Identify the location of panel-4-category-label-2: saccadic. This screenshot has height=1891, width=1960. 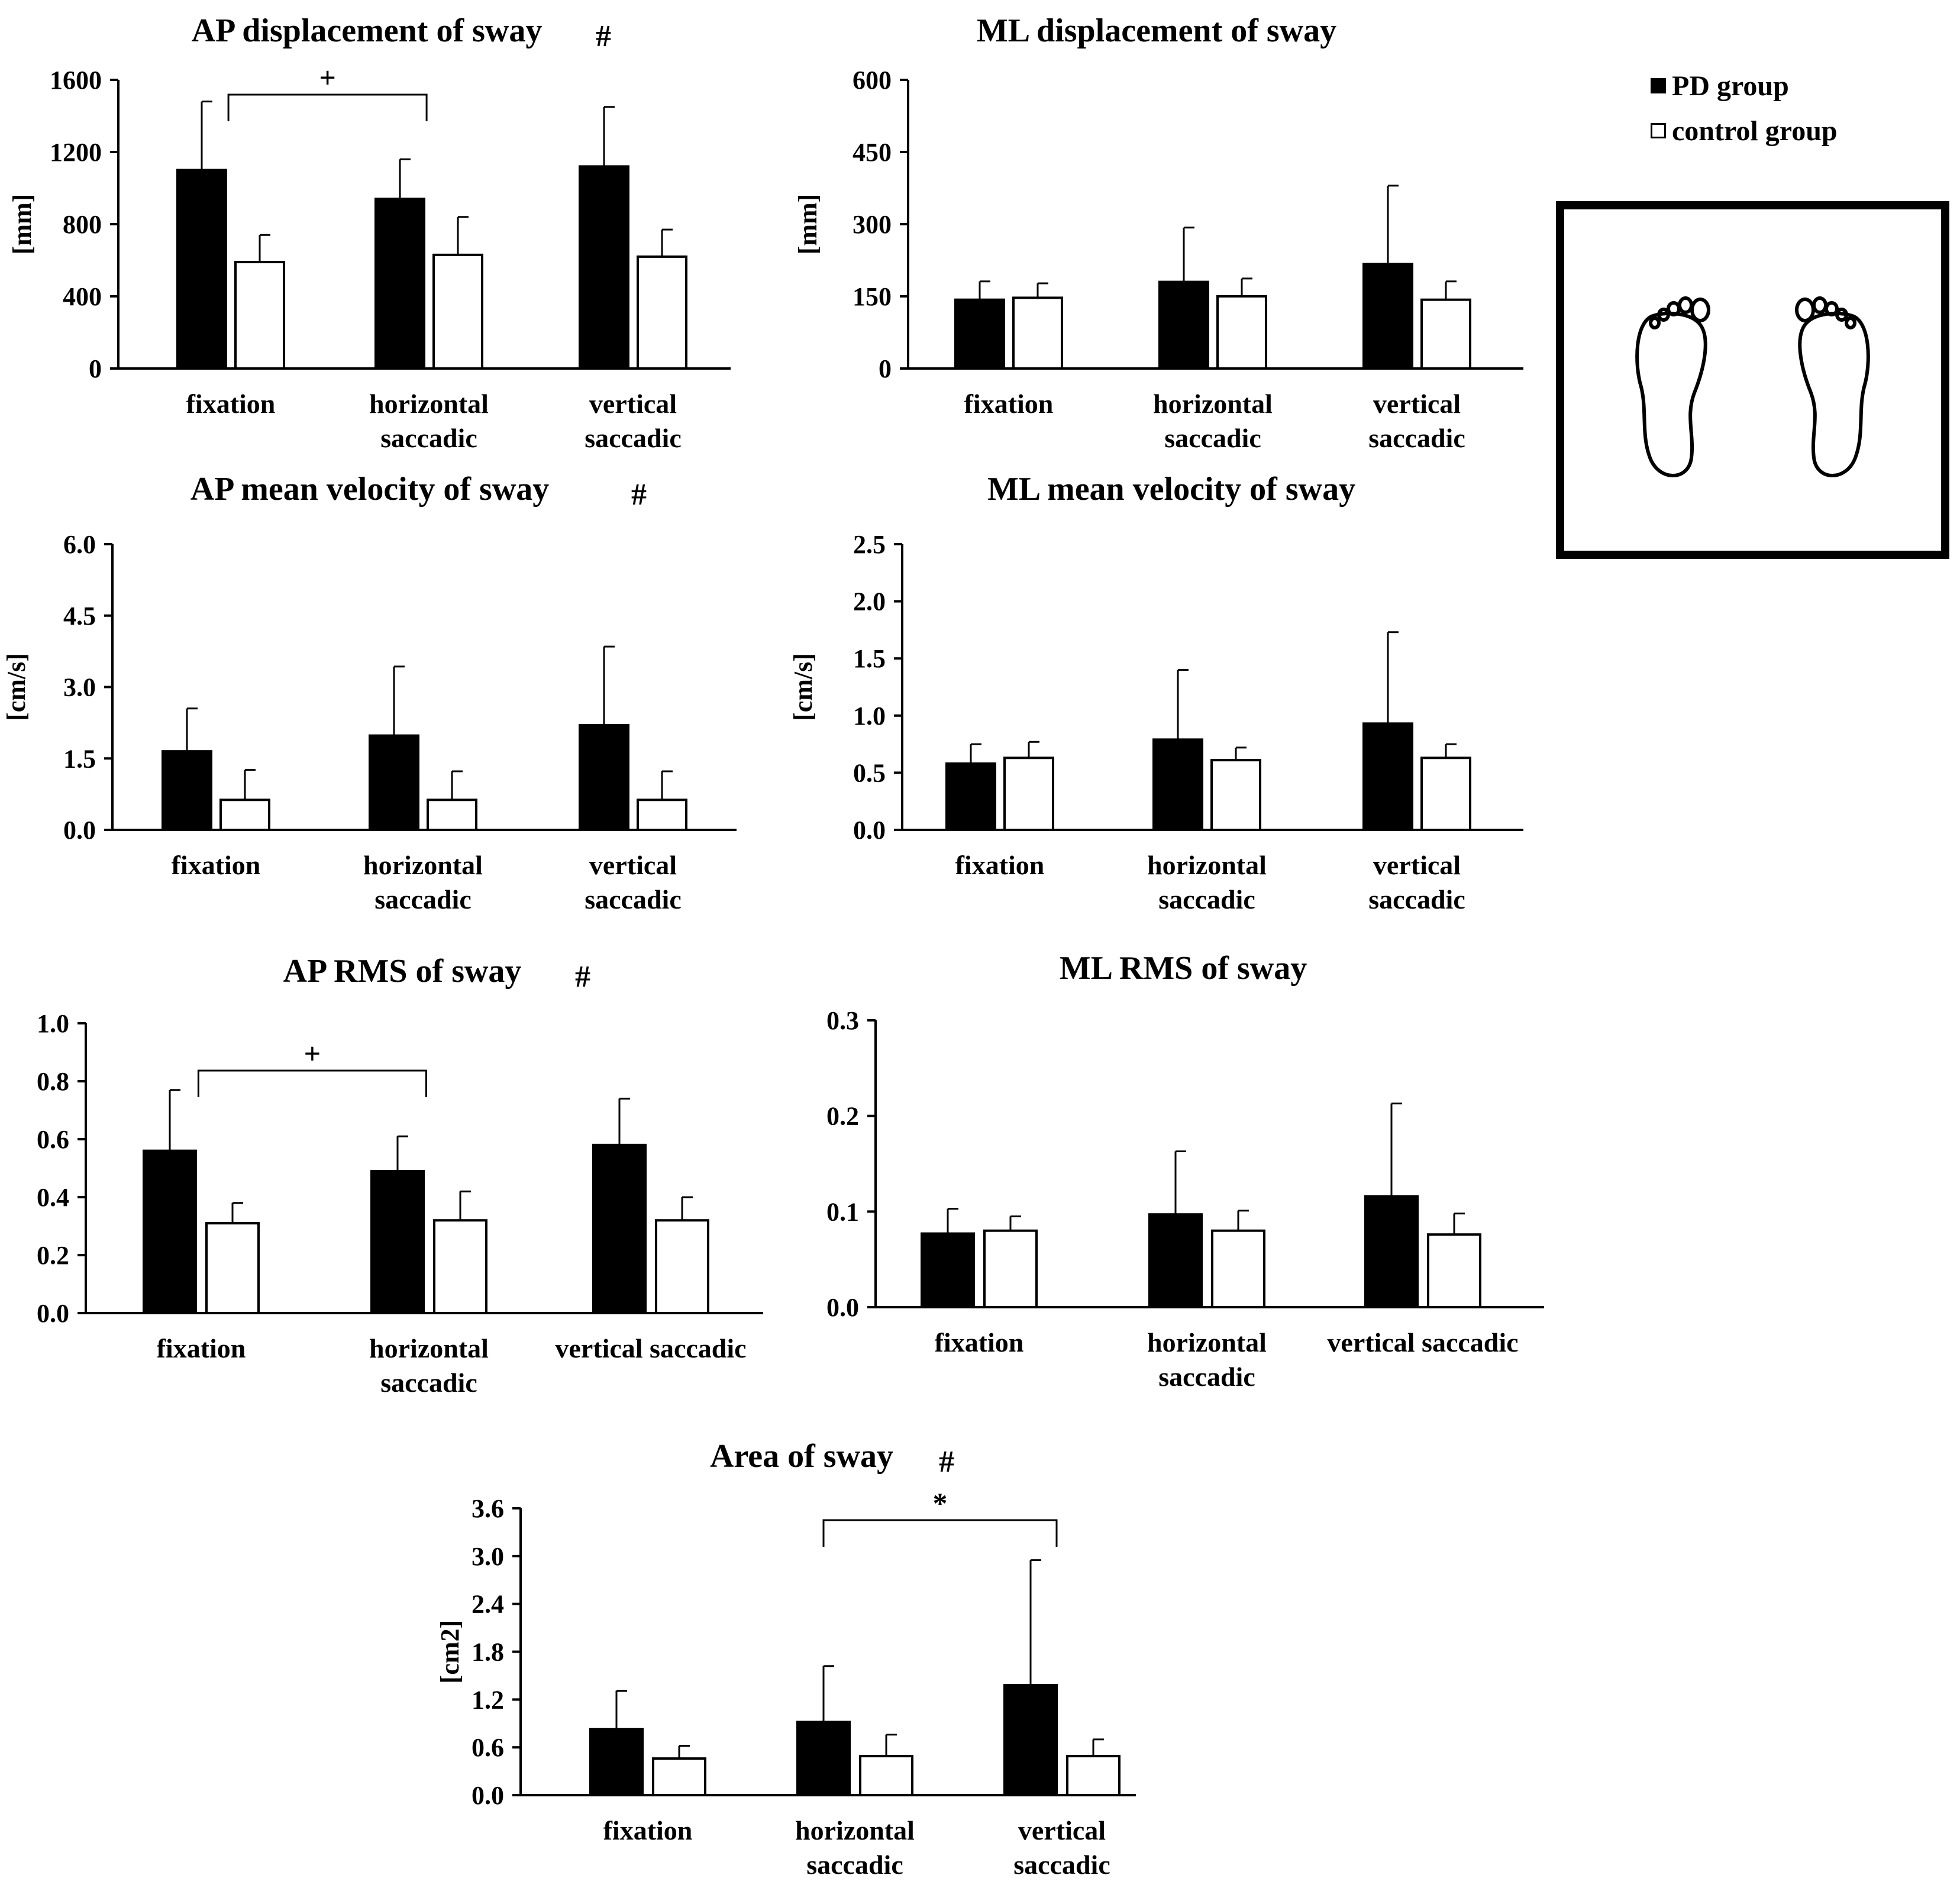
(1206, 899).